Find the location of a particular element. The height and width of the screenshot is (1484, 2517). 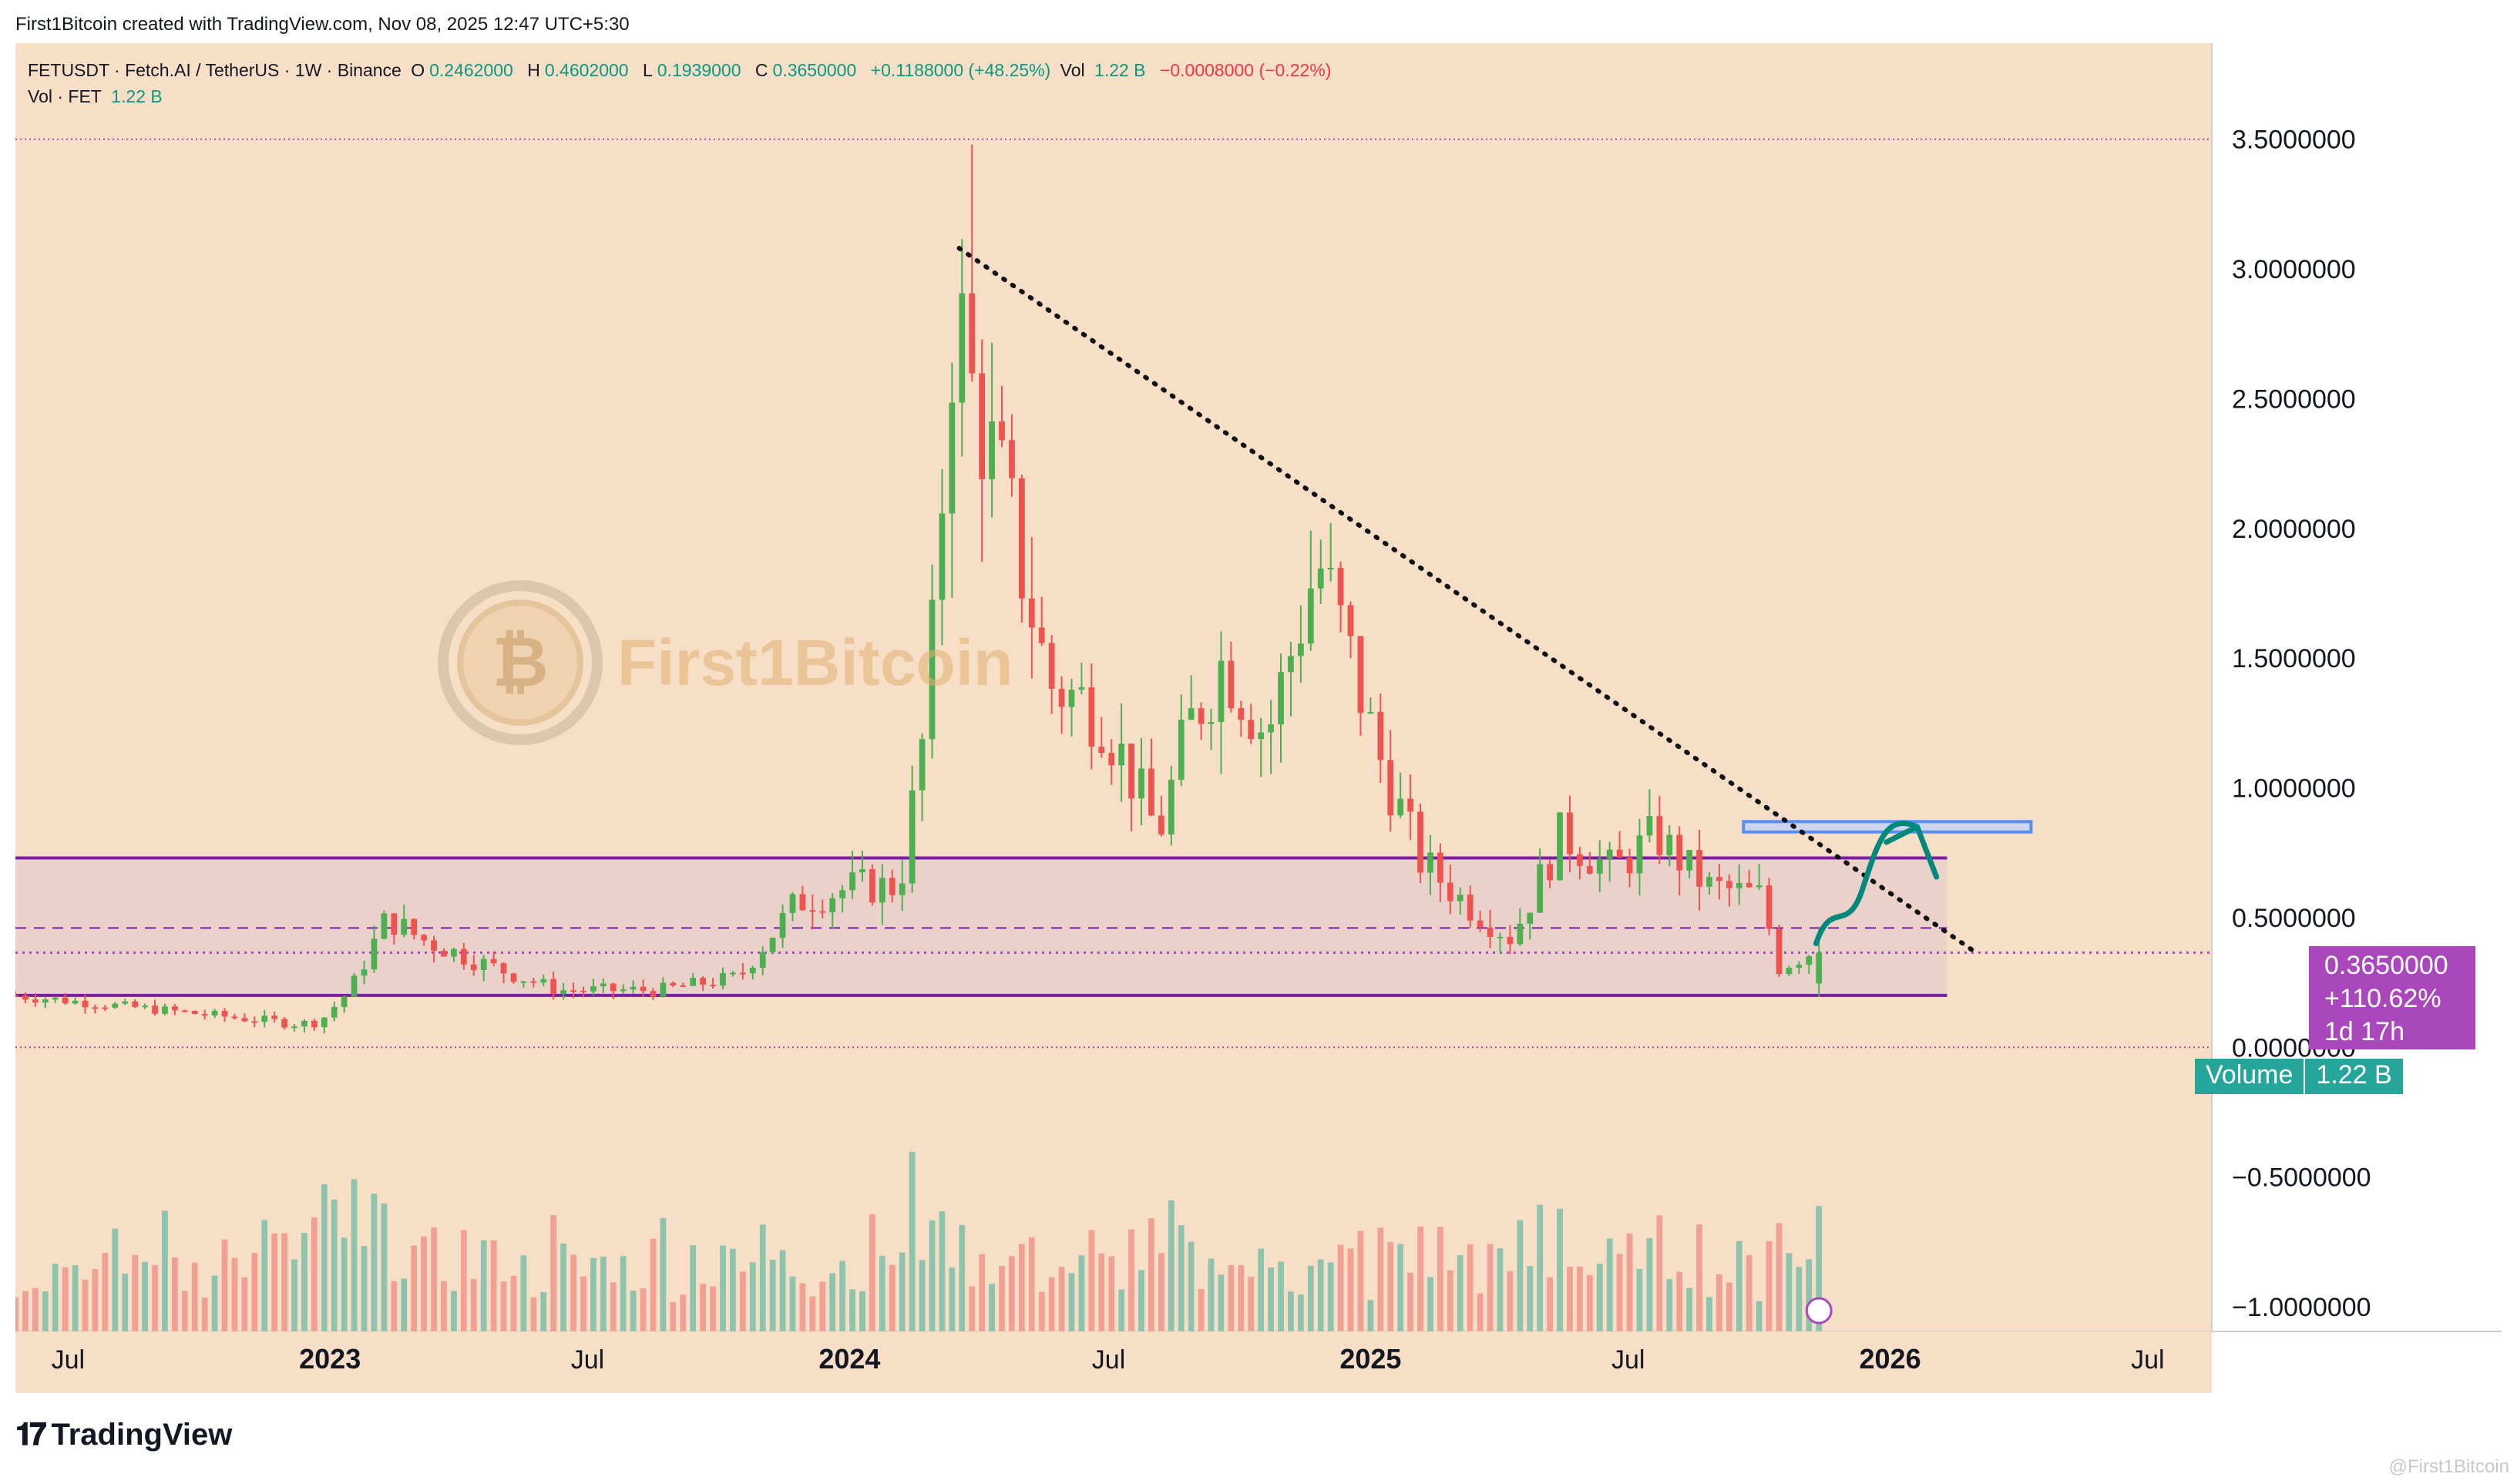

event-marker-icon is located at coordinates (1819, 1311).